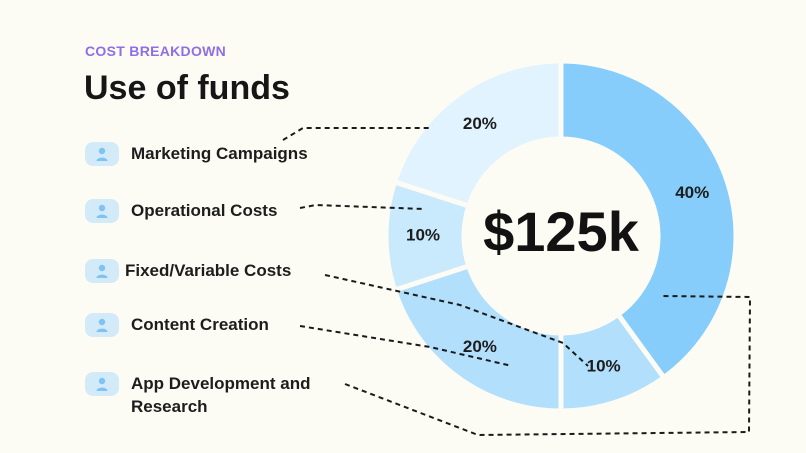 This screenshot has width=806, height=453. What do you see at coordinates (221, 395) in the screenshot?
I see `legend-label: App Development and Research` at bounding box center [221, 395].